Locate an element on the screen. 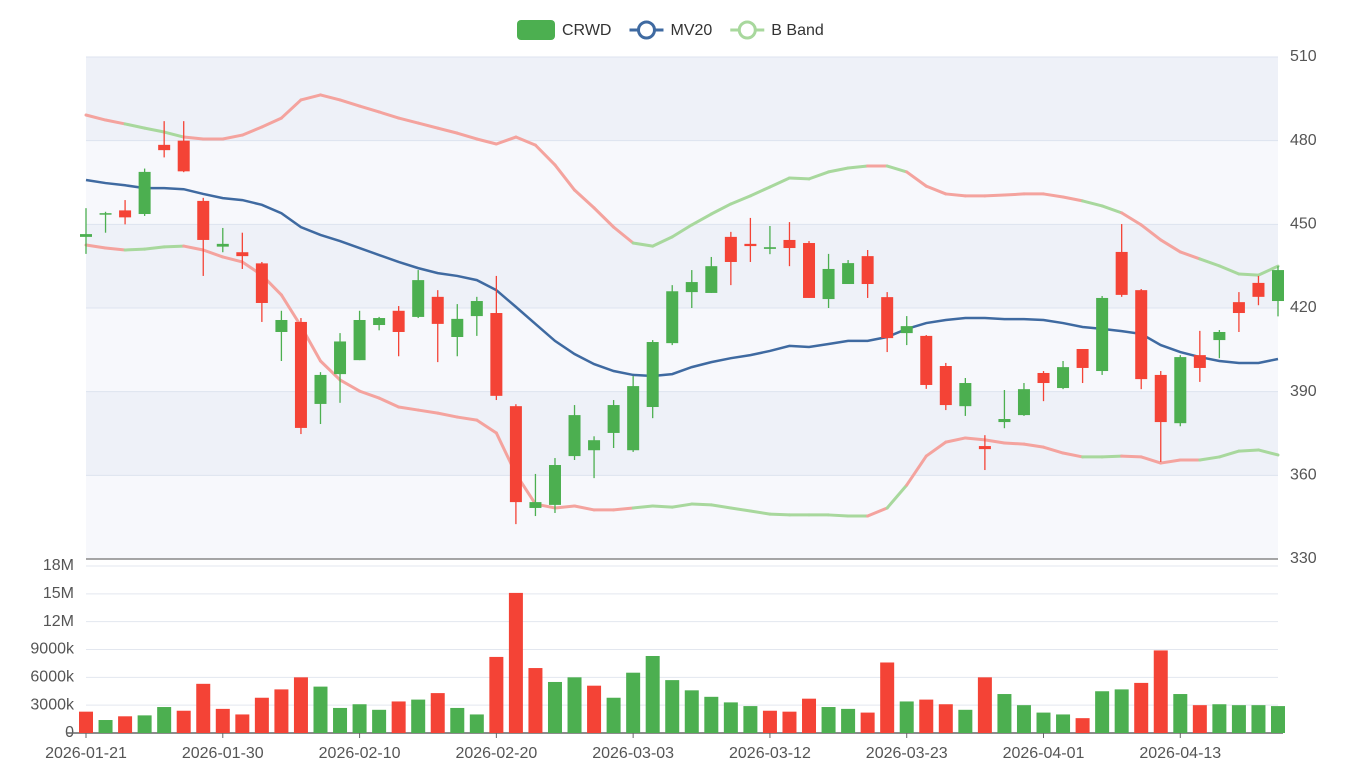  legend-swatch is located at coordinates (536, 30).